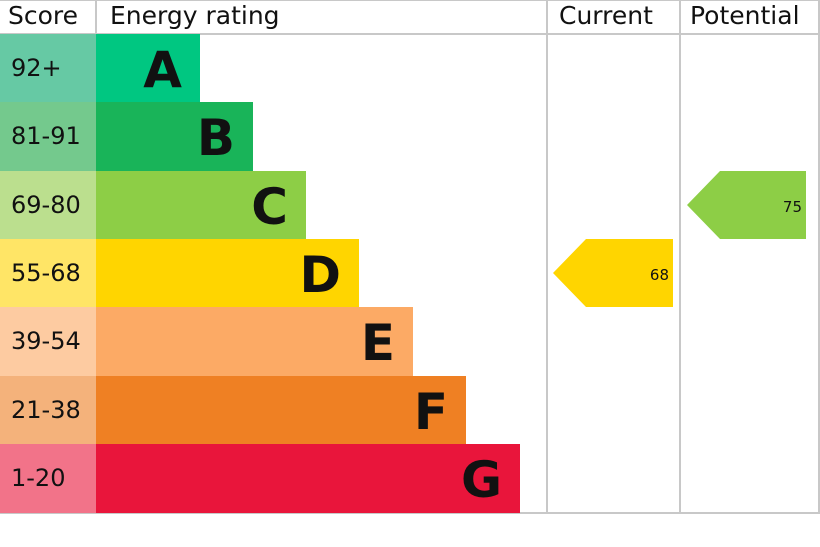  I want to click on rating-bar-g: G, so click(308, 478).